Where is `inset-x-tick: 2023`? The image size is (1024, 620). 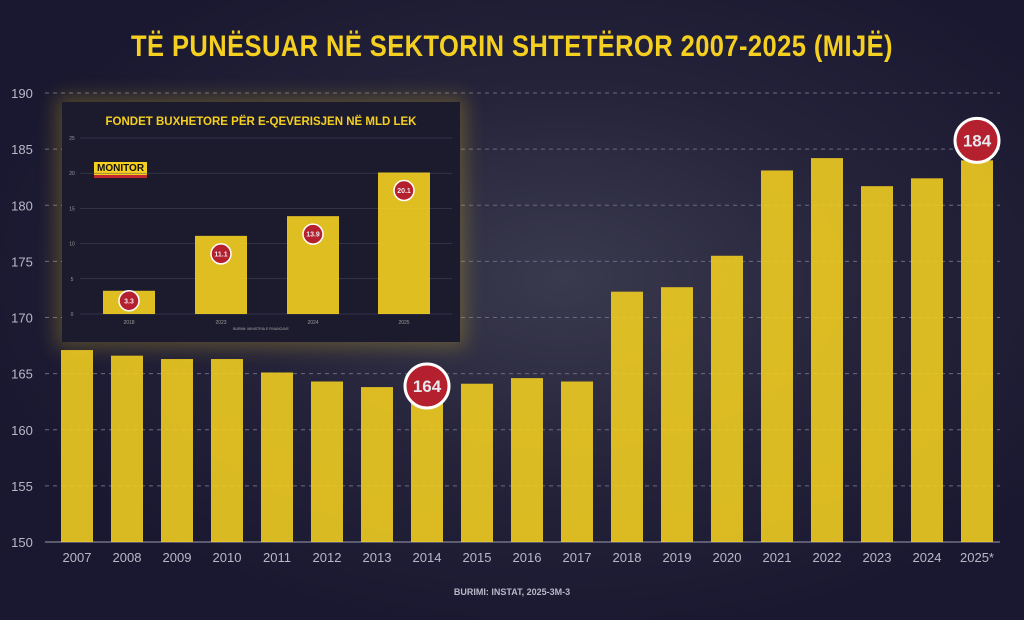
inset-x-tick: 2023 is located at coordinates (220, 323).